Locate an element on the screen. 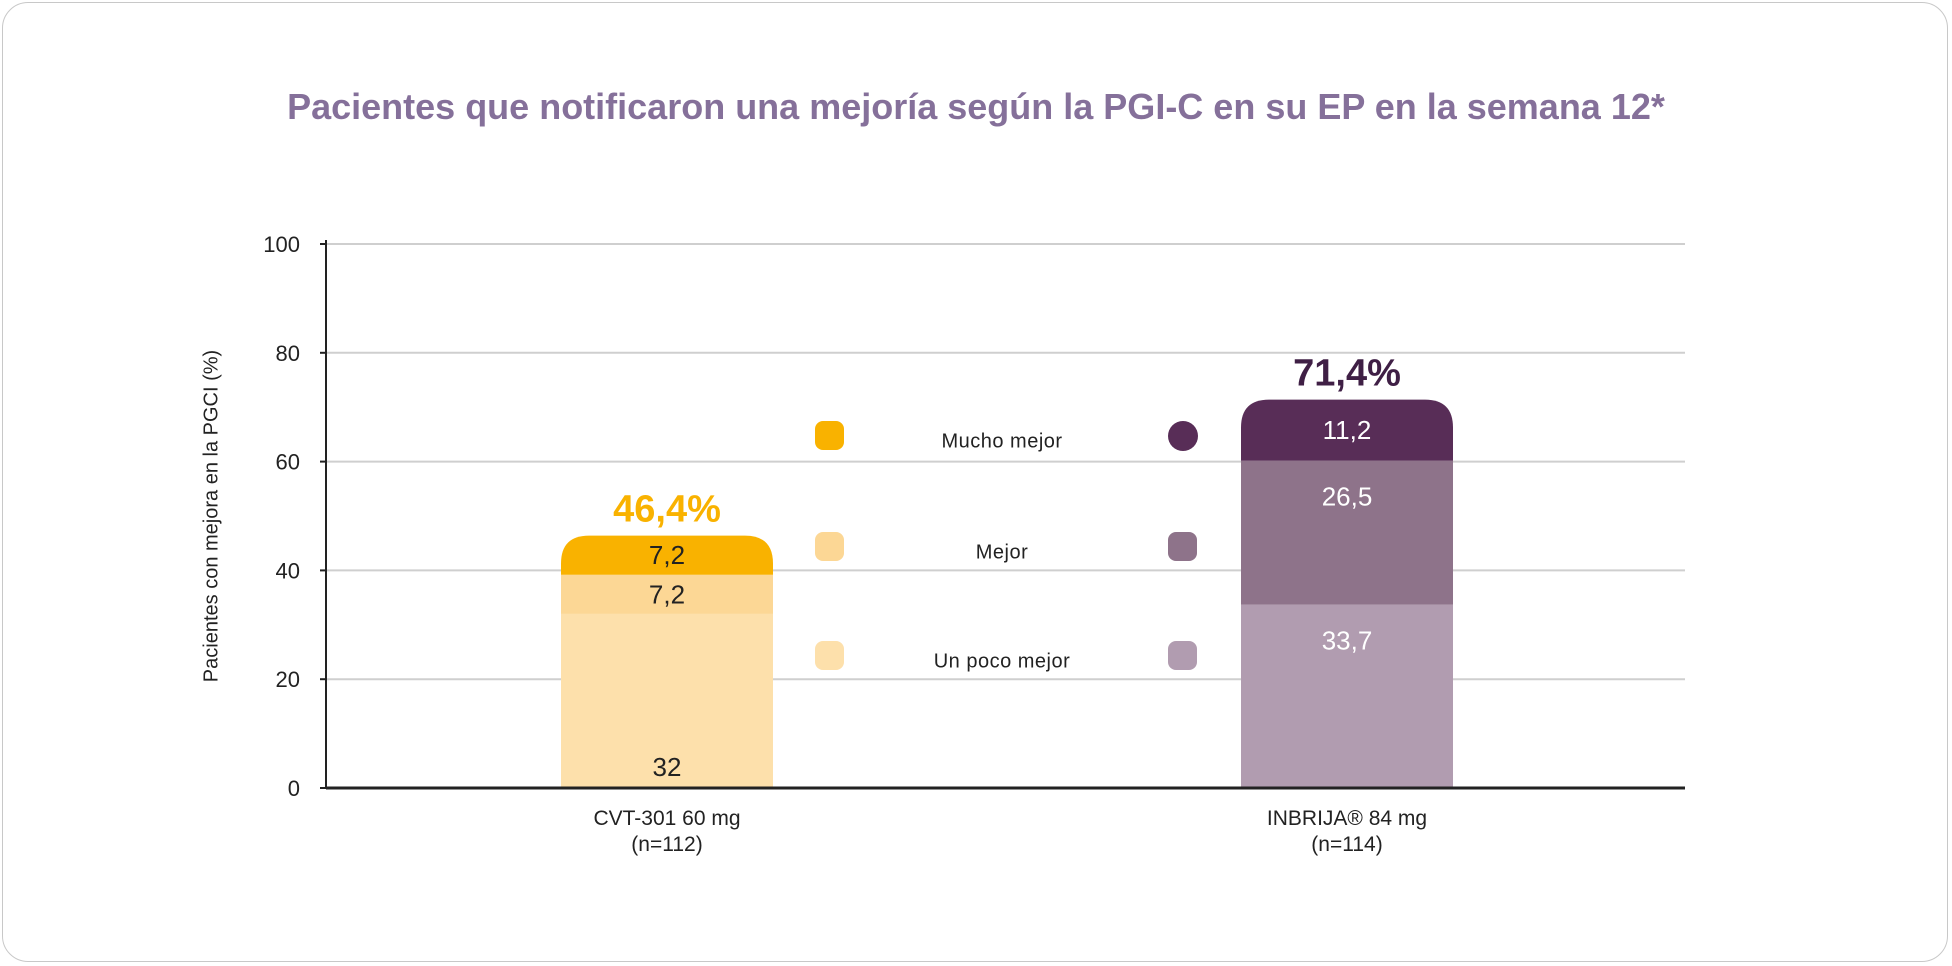 This screenshot has height=966, width=1952. data-label: 32 is located at coordinates (667, 767).